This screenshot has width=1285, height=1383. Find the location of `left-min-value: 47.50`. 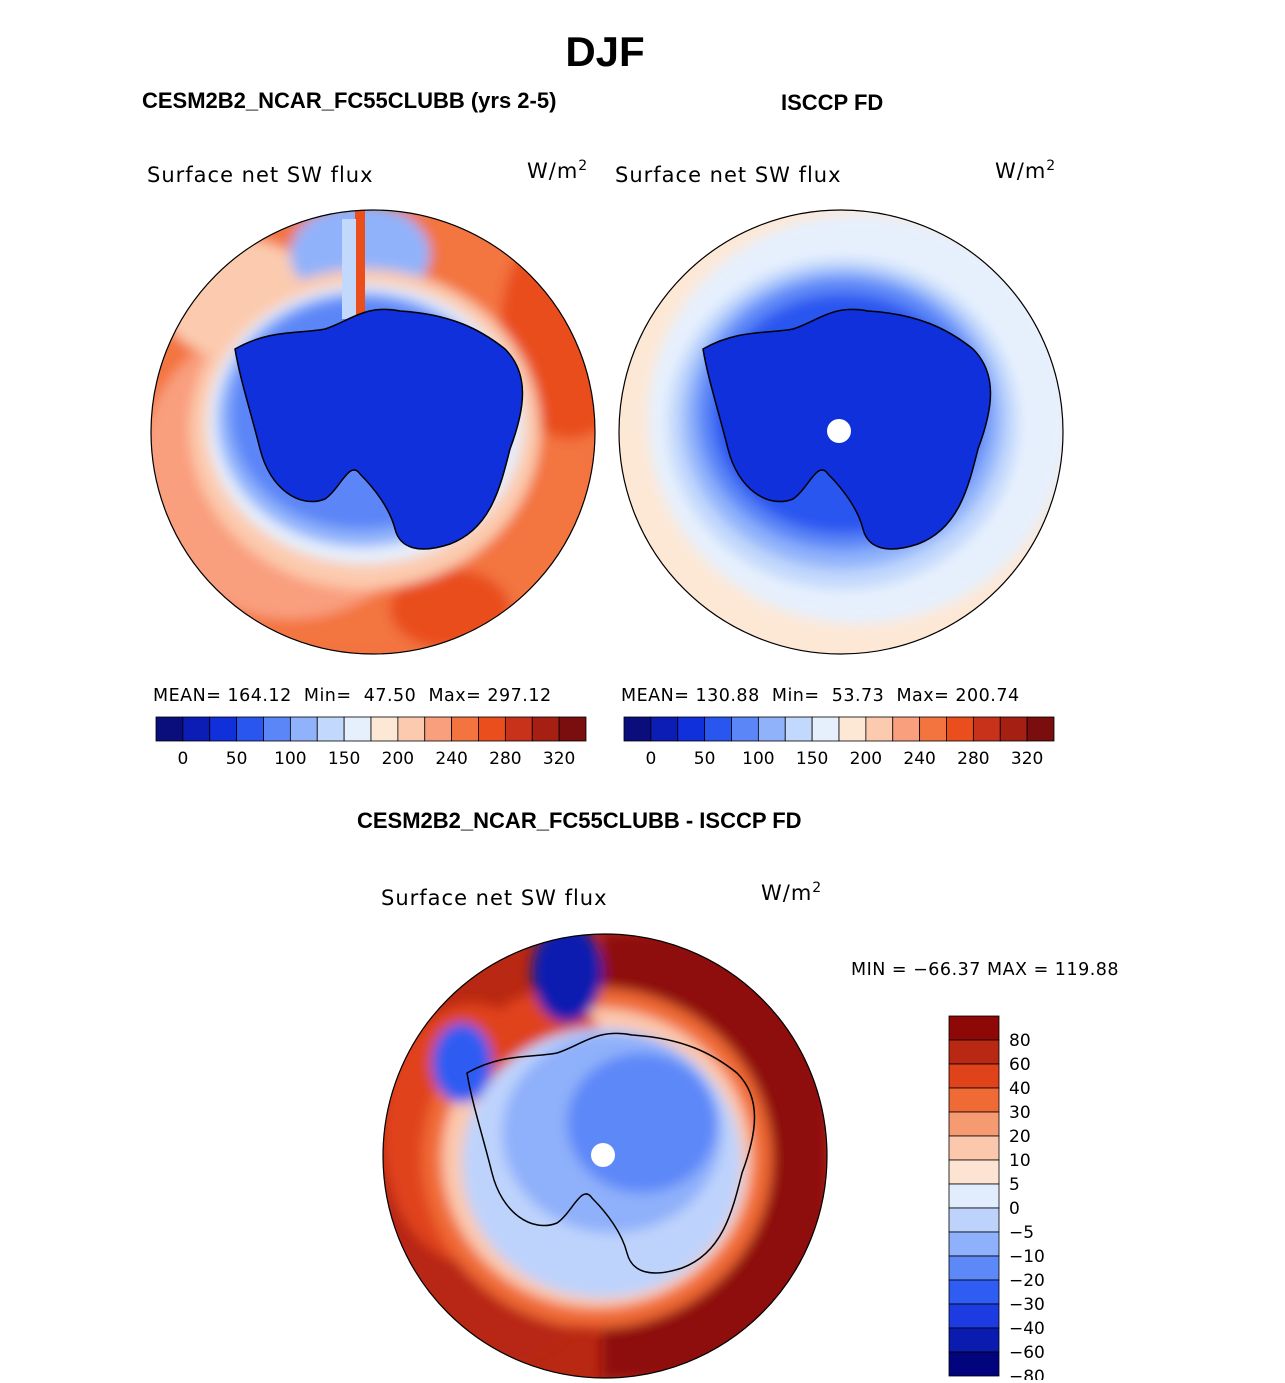

left-min-value: 47.50 is located at coordinates (390, 696).